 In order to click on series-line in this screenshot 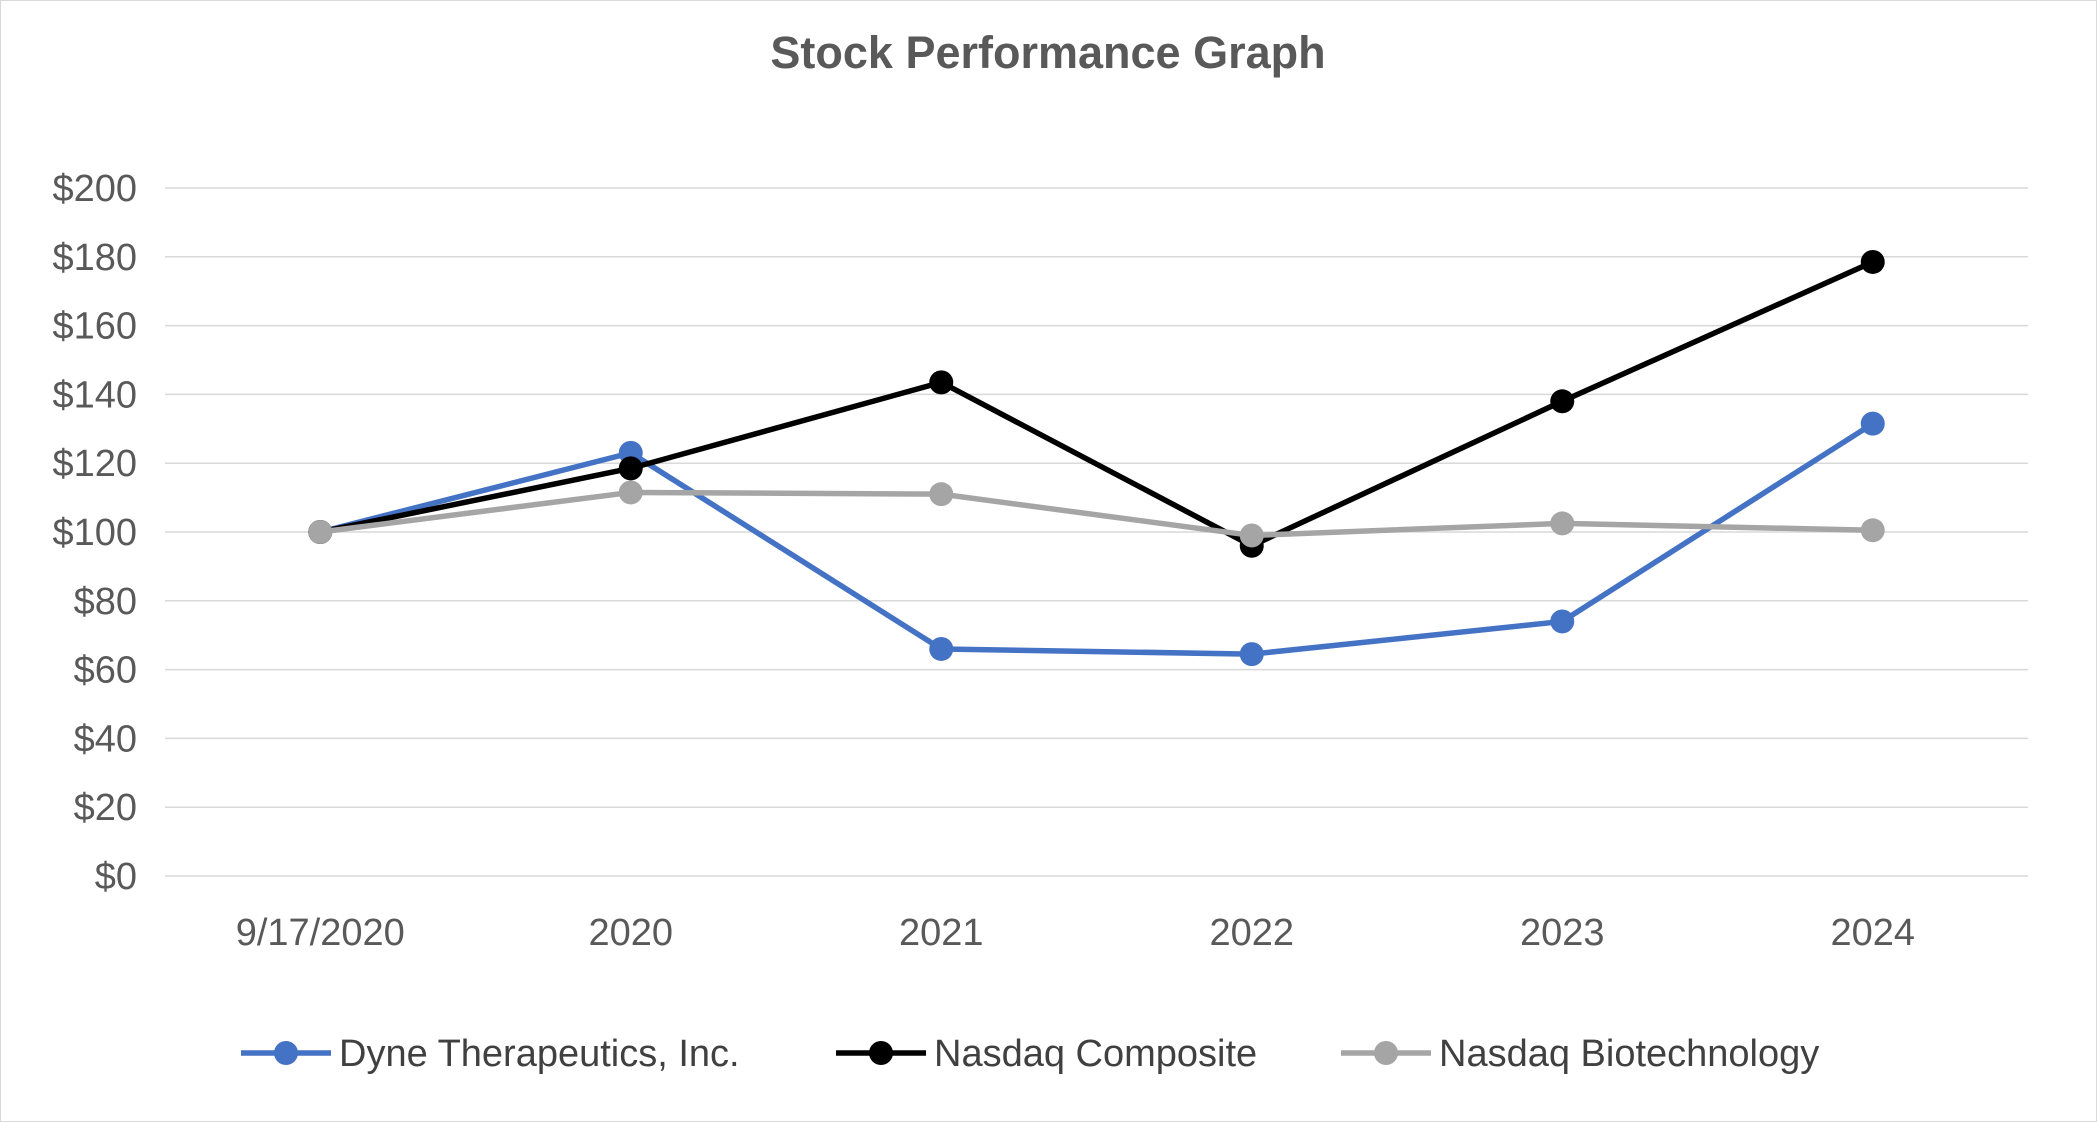, I will do `click(1096, 514)`.